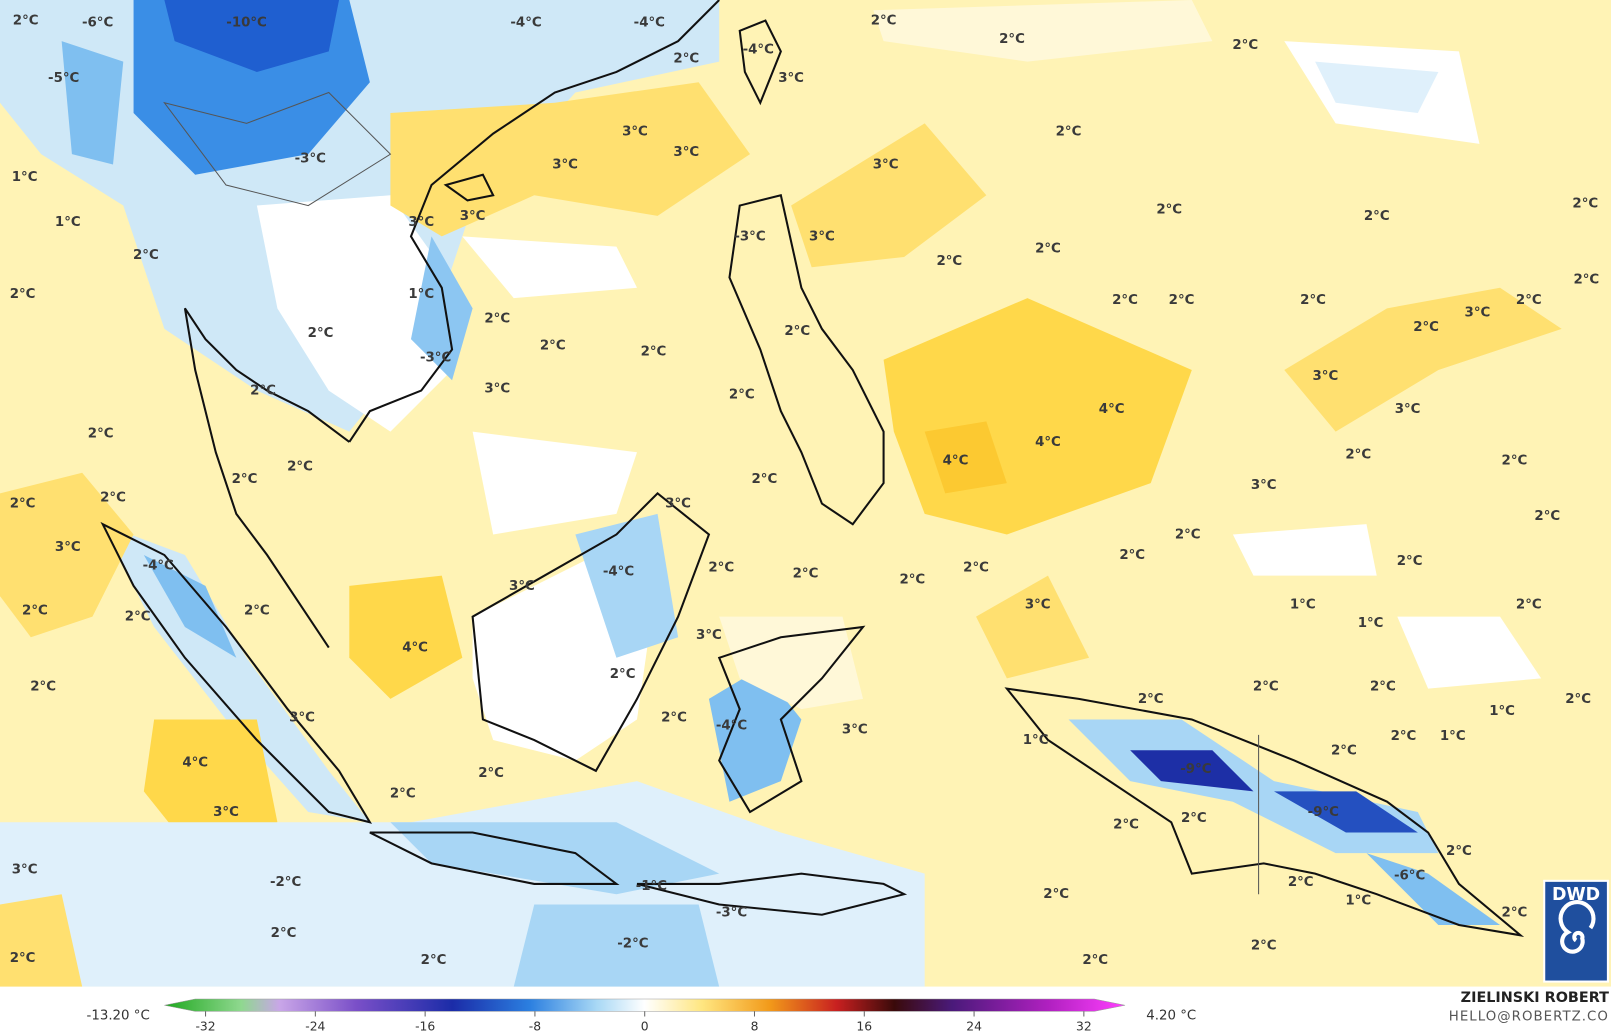 The image size is (1611, 1035). I want to click on logo-spiral, so click(1577, 927).